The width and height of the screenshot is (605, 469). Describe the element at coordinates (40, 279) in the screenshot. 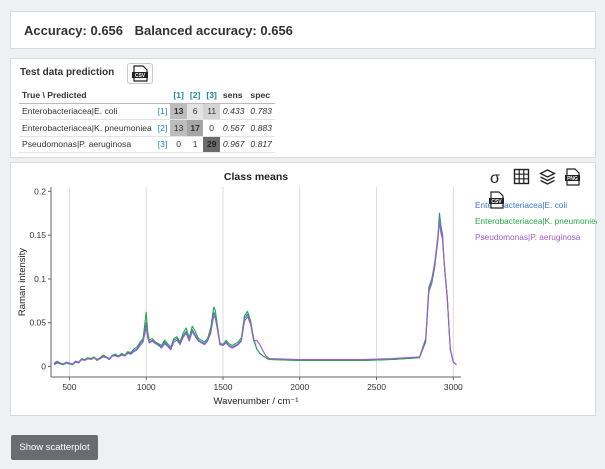

I see `y-tick-label: 0.1` at that location.